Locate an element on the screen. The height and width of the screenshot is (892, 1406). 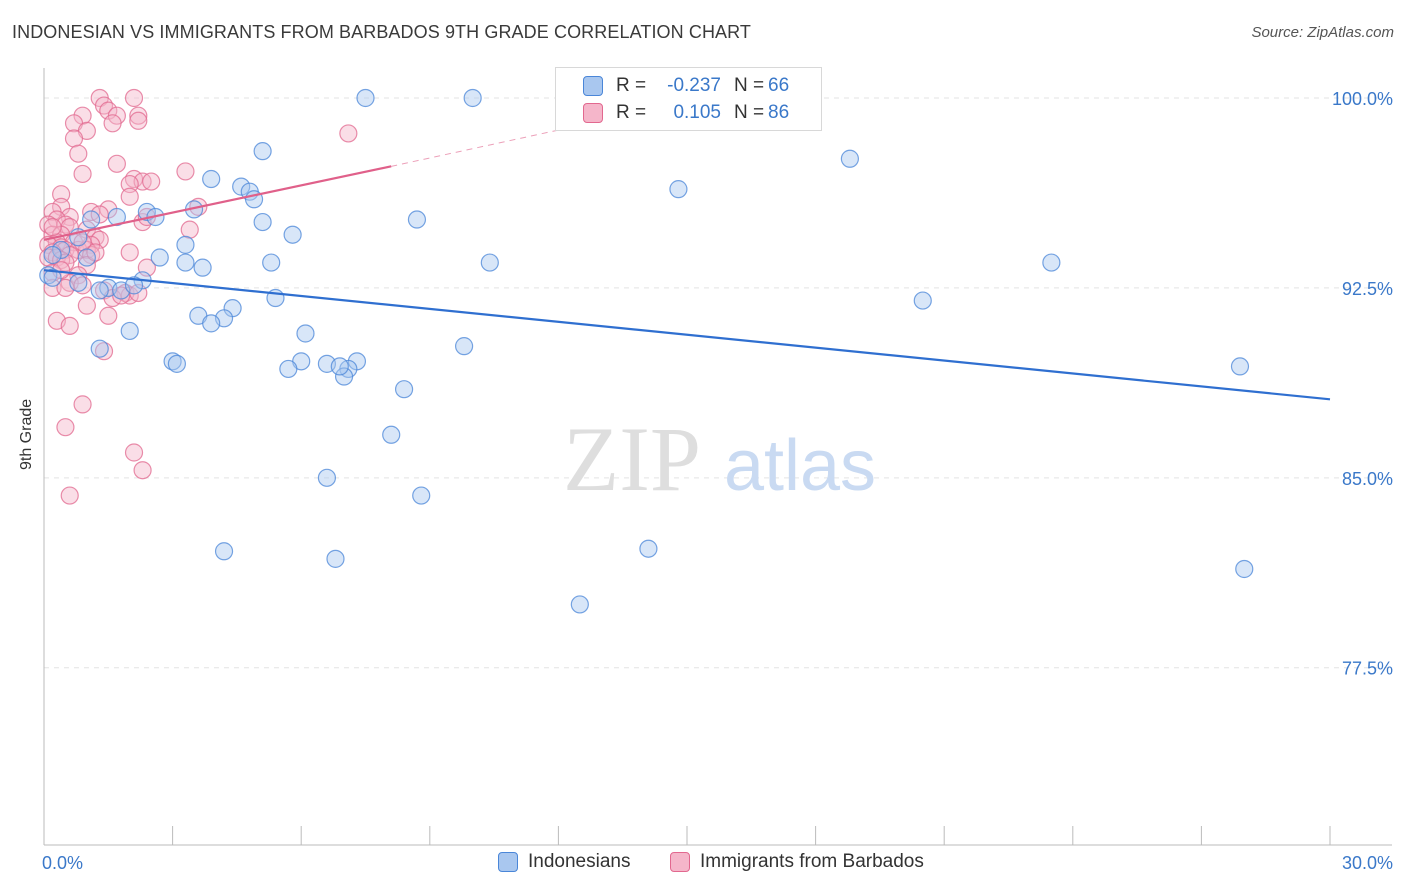
series-legend-indonesians: Indonesians is located at coordinates (564, 862).